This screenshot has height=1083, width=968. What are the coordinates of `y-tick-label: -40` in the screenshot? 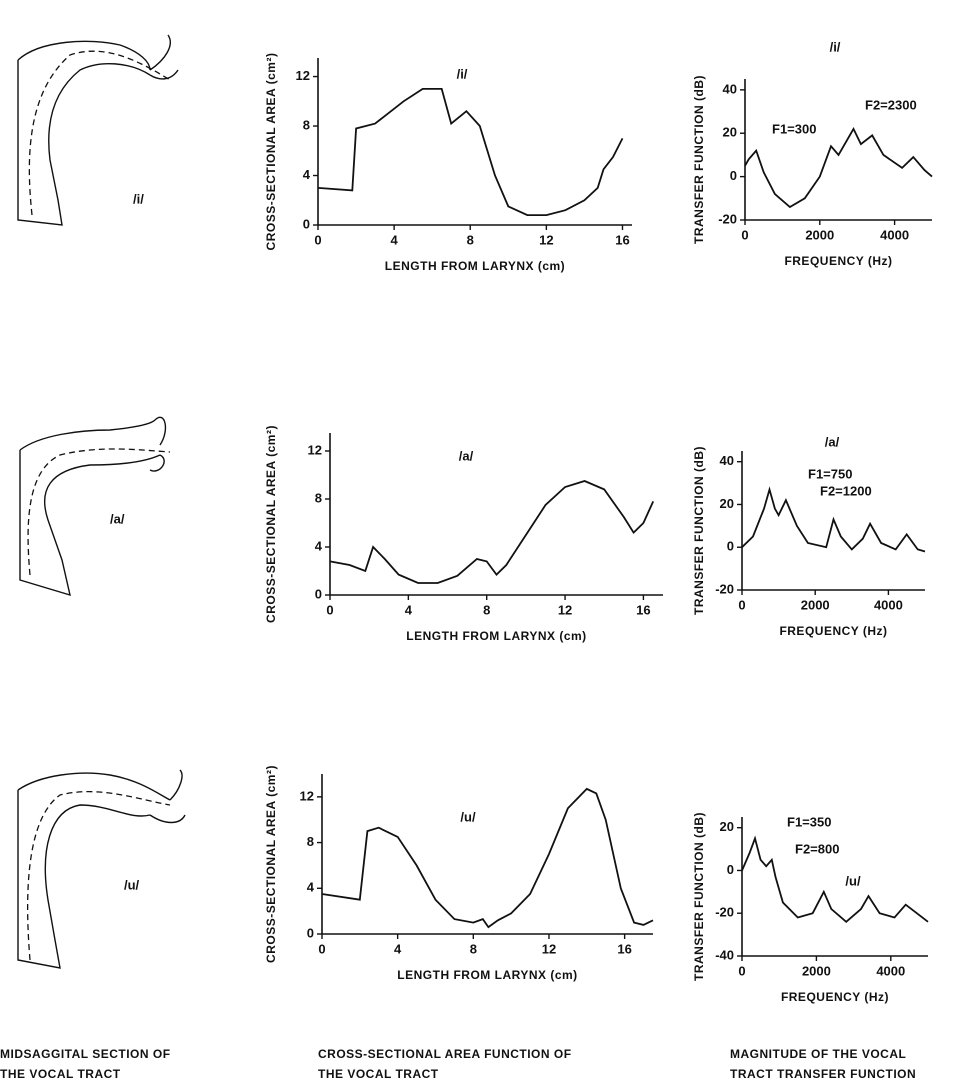 It's located at (724, 954).